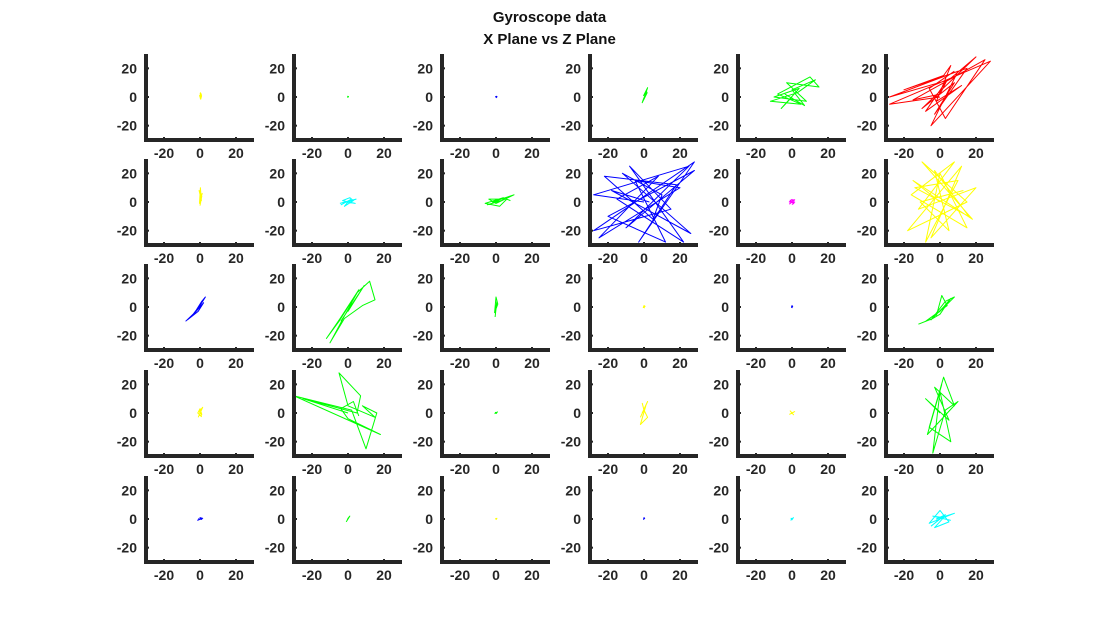  I want to click on subplot-r1-c2: -20 0 20 -20 0 20, so click(333, 107).